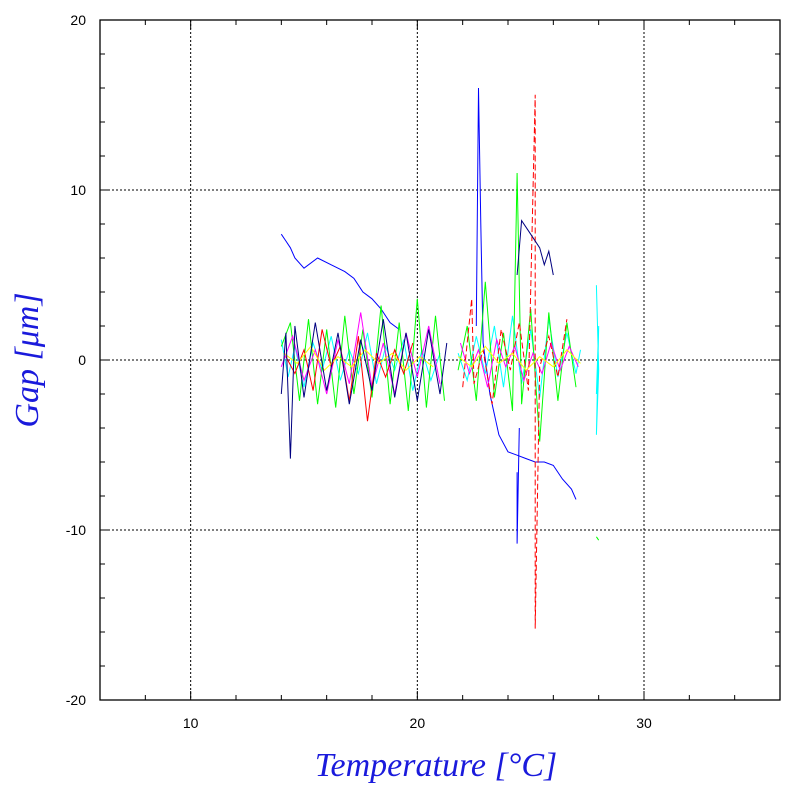 The image size is (797, 797). I want to click on y-tick-label: -10, so click(76, 530).